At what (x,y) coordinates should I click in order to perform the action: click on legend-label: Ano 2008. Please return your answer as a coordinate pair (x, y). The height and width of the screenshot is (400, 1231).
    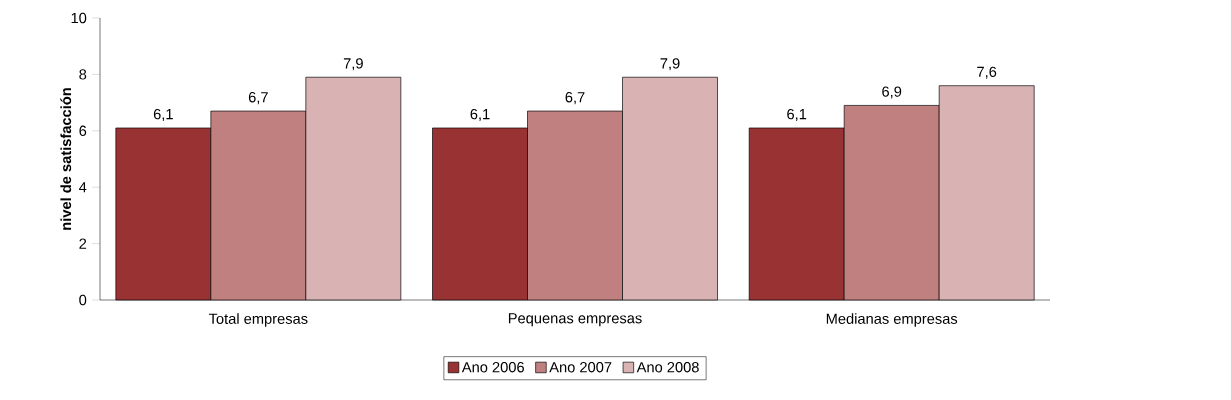
    Looking at the image, I should click on (667, 367).